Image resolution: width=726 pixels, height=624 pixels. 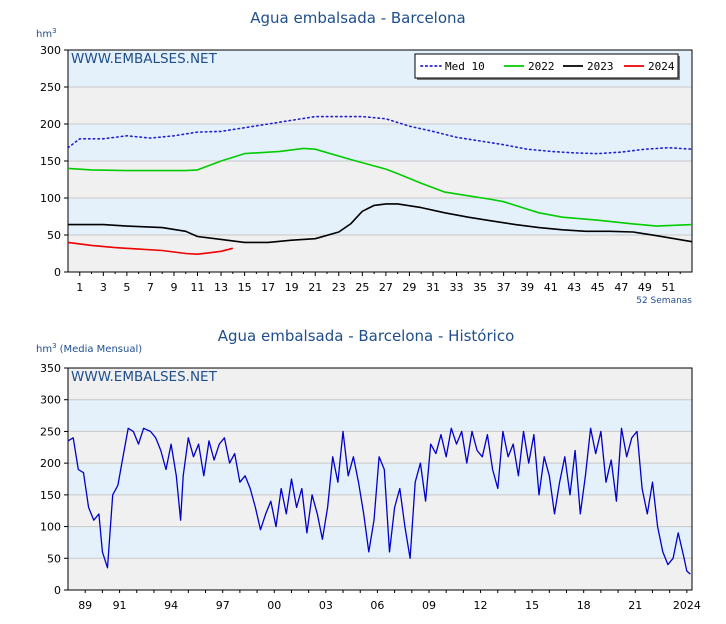 What do you see at coordinates (389, 601) in the screenshot?
I see `historical-x-axis: 89 91 94 97 00 03 06 09 12 15 18 21 2024` at bounding box center [389, 601].